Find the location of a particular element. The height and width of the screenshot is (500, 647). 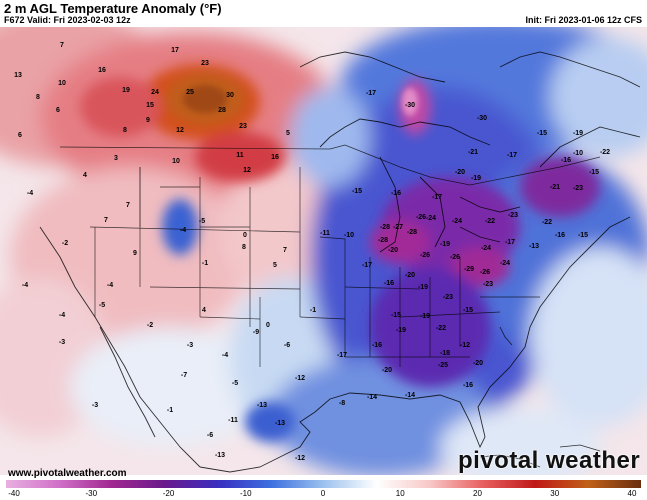

anomaly-label: -5 is located at coordinates (202, 221).